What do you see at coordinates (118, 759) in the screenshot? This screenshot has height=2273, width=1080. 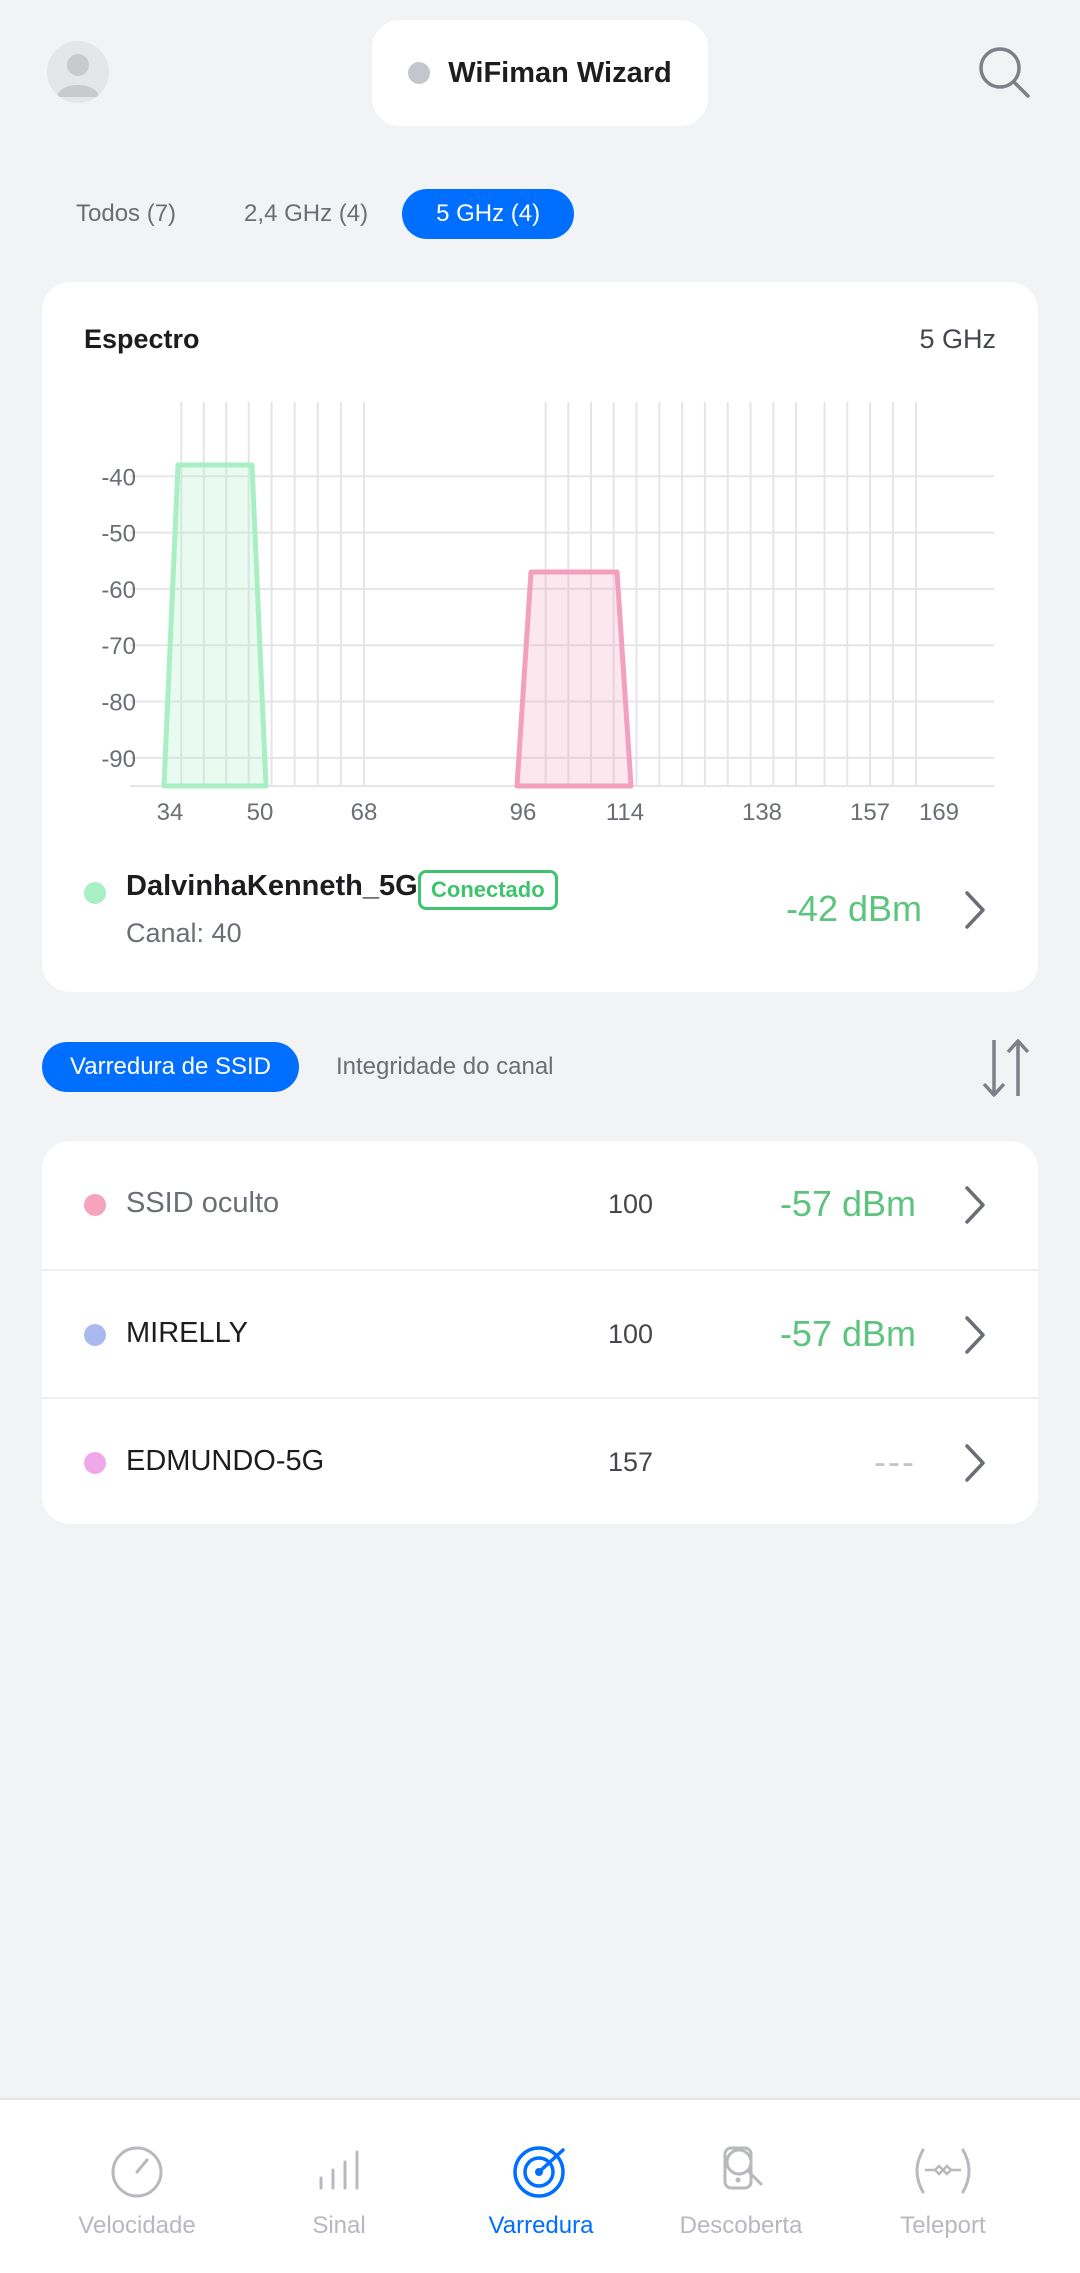 I see `y-tick-label: -90` at bounding box center [118, 759].